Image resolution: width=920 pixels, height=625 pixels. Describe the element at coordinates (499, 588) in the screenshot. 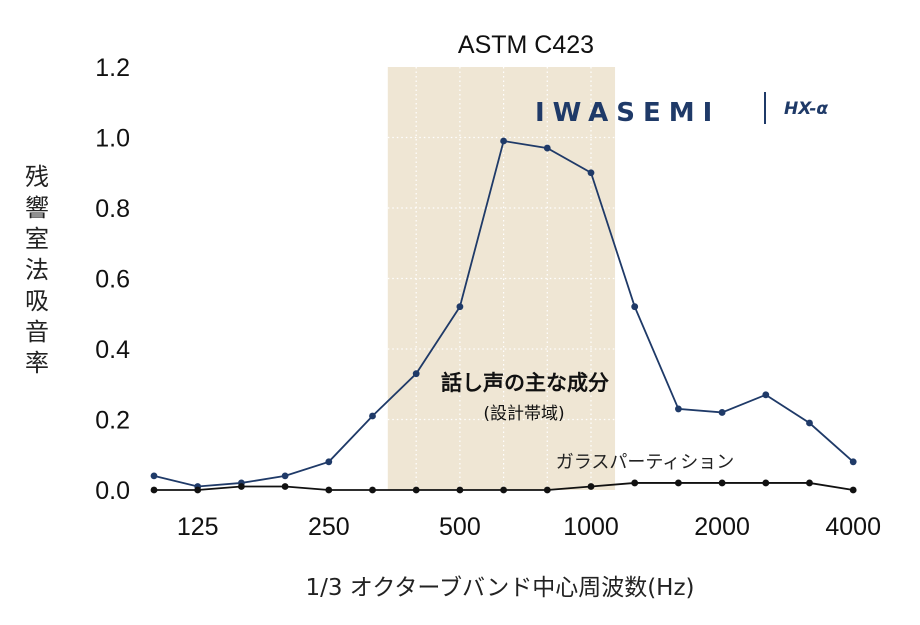

I see `x-axis-label: 1/3 オクターブバンド中心周波数(Hz)` at that location.